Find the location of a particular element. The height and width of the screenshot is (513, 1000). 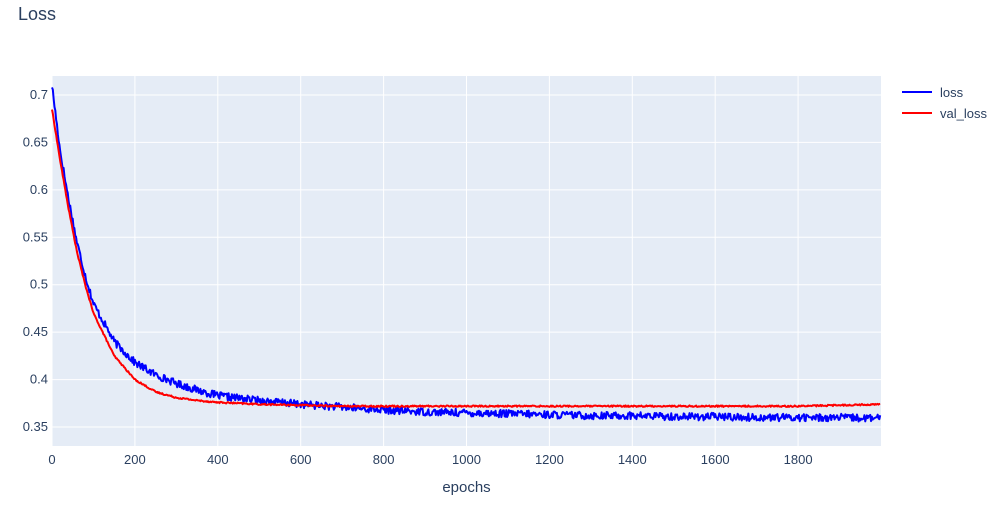

x-tick-label: 1200 is located at coordinates (549, 459).